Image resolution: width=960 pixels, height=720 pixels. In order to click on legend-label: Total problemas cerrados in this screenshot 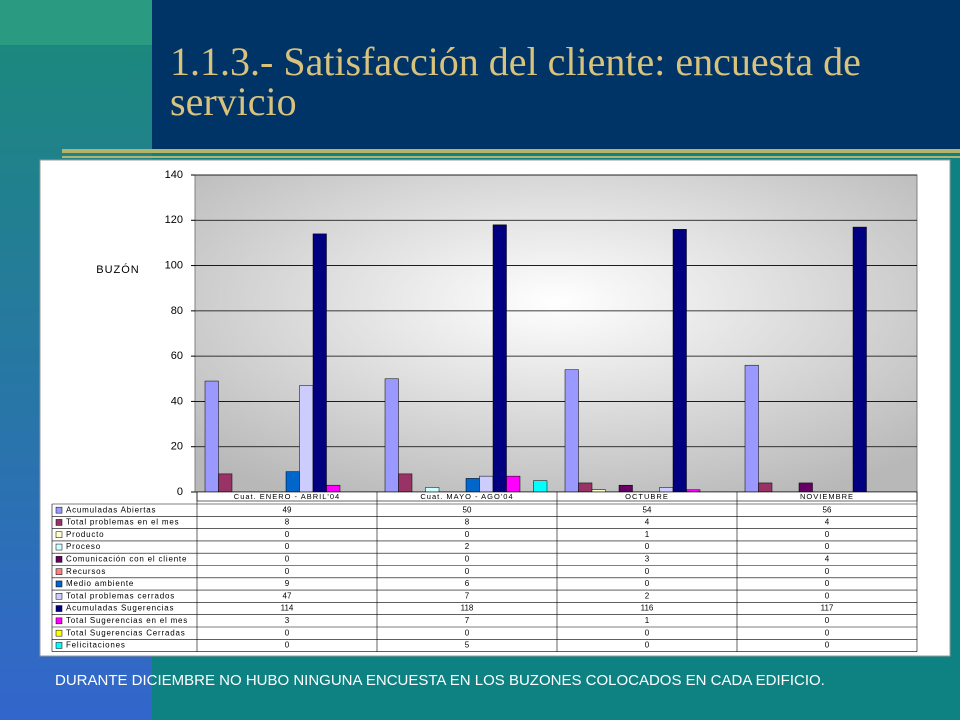, I will do `click(120, 595)`.